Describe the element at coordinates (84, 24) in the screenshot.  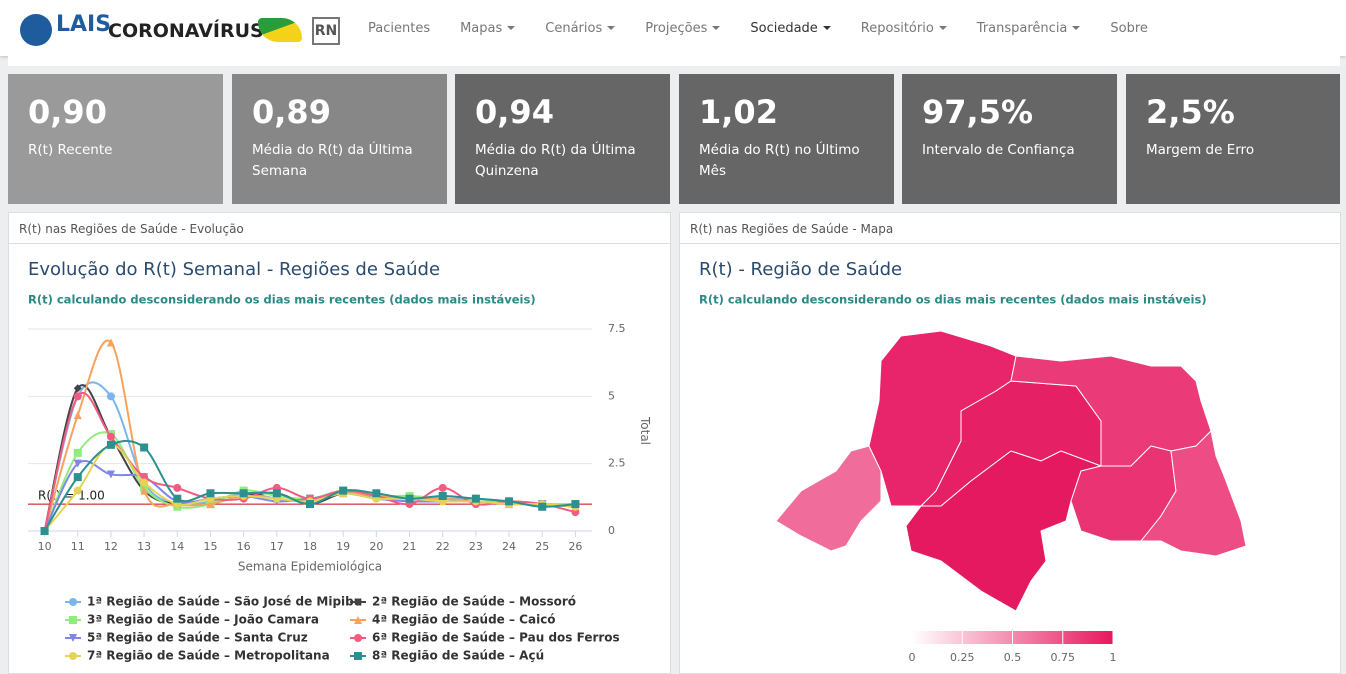
I see `logo-text: LAIS` at that location.